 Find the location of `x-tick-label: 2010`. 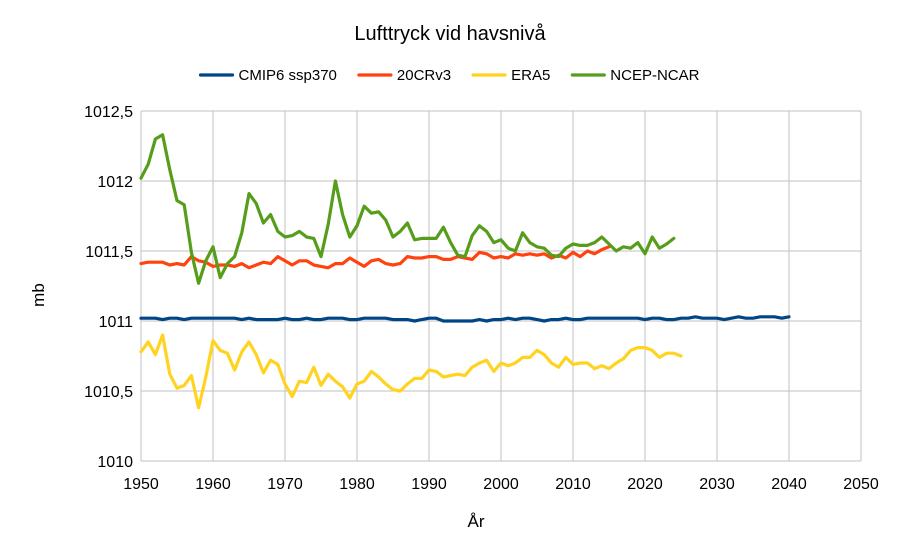

x-tick-label: 2010 is located at coordinates (573, 484).